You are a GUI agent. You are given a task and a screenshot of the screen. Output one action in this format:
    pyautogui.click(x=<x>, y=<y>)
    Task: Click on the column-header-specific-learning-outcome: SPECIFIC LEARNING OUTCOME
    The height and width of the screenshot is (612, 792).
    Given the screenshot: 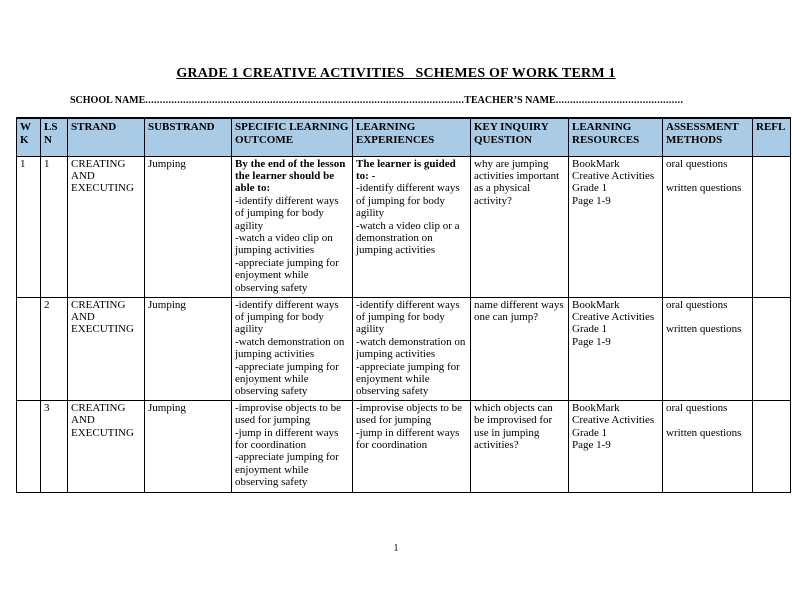 What is the action you would take?
    pyautogui.click(x=292, y=137)
    